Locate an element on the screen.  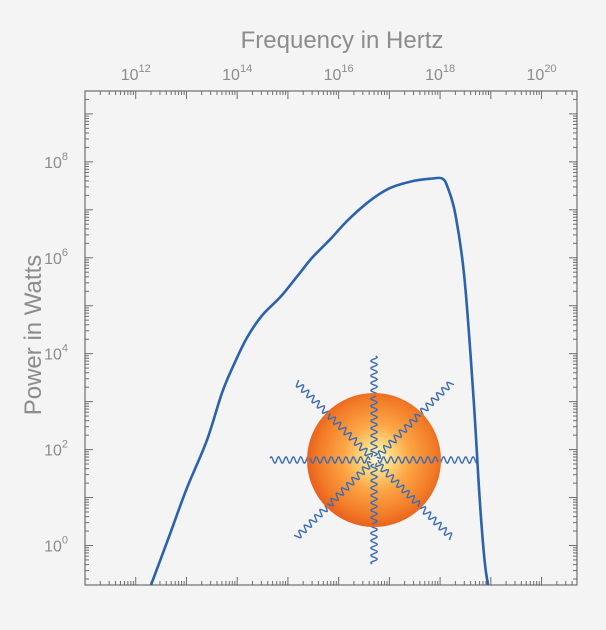
x-tick-label: 1020 is located at coordinates (542, 73).